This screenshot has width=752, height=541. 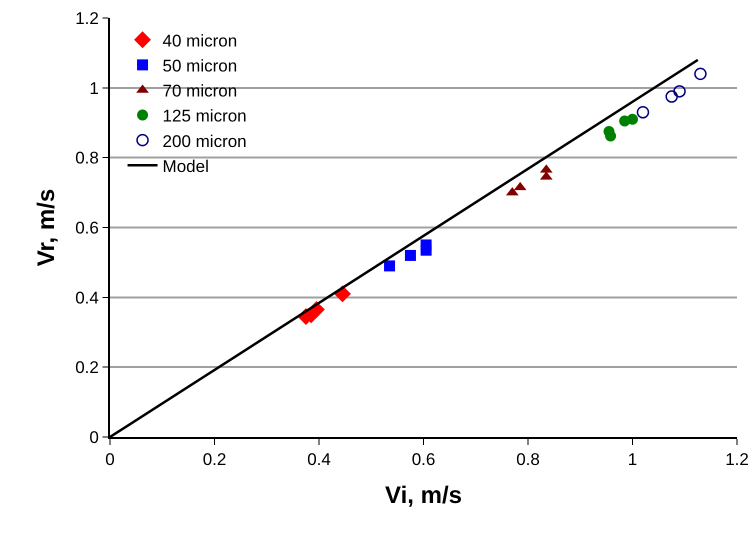 I want to click on x-tick-label: 0.4, so click(x=319, y=460).